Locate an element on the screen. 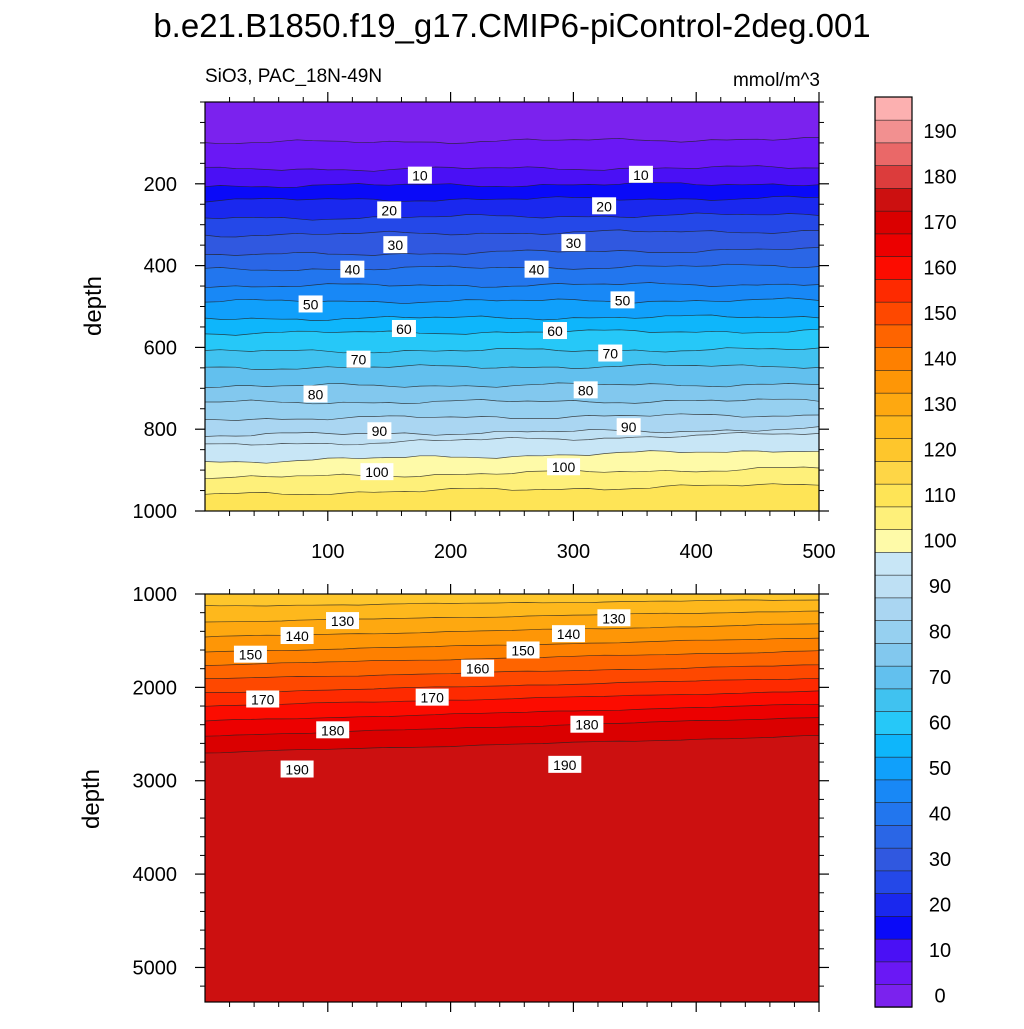  upper-contour-label: 80 is located at coordinates (585, 390).